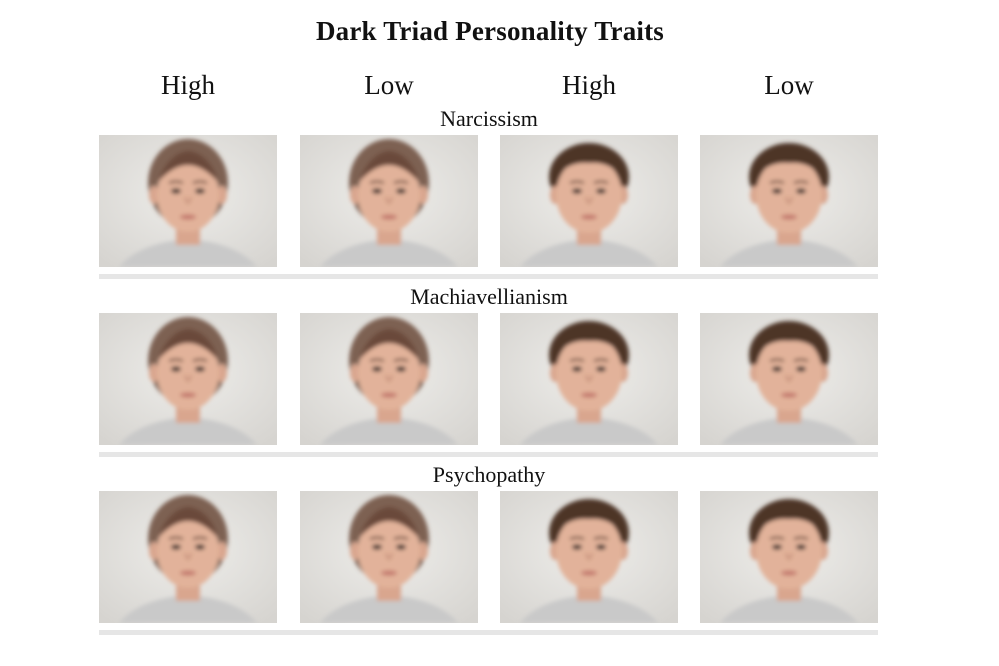  What do you see at coordinates (490, 31) in the screenshot?
I see `figure-title: Dark Triad Personality Traits` at bounding box center [490, 31].